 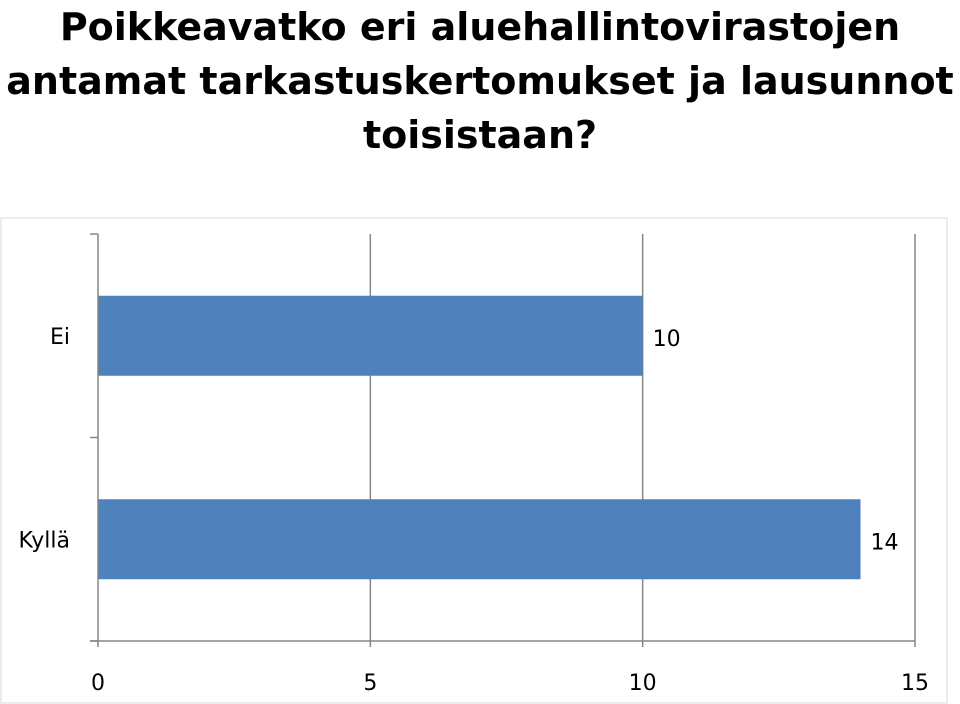 I want to click on chart-title-line-3: toisistaan?, so click(x=480, y=135).